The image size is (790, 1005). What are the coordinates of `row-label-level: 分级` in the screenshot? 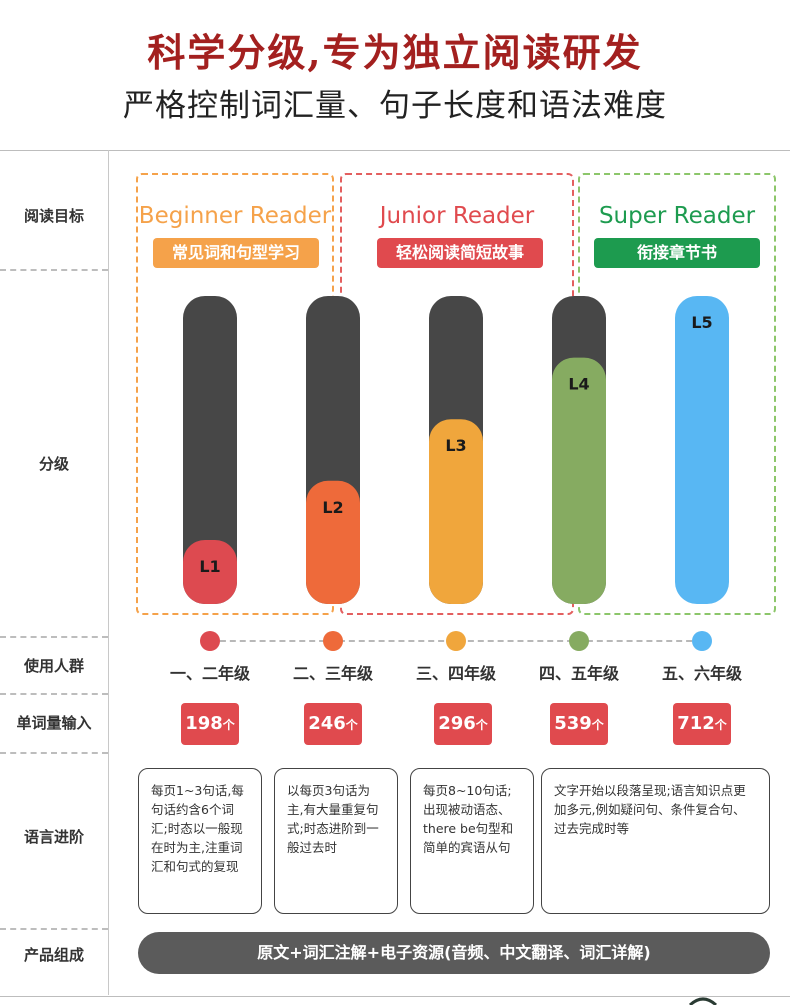 It's located at (53, 464).